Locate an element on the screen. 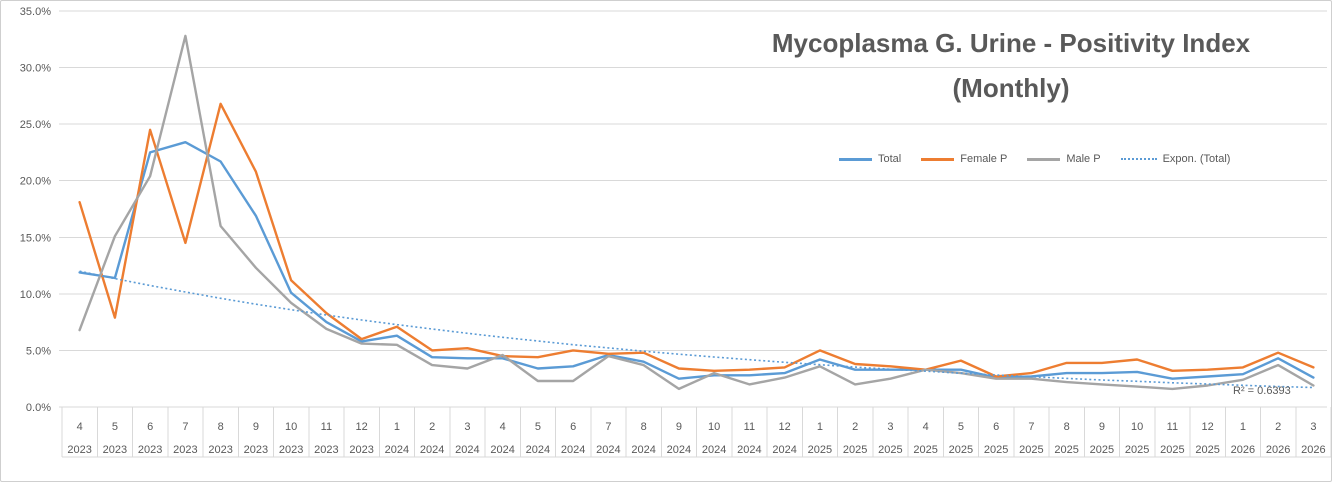 The image size is (1332, 482). legend-item-female-p: Female P is located at coordinates (964, 159).